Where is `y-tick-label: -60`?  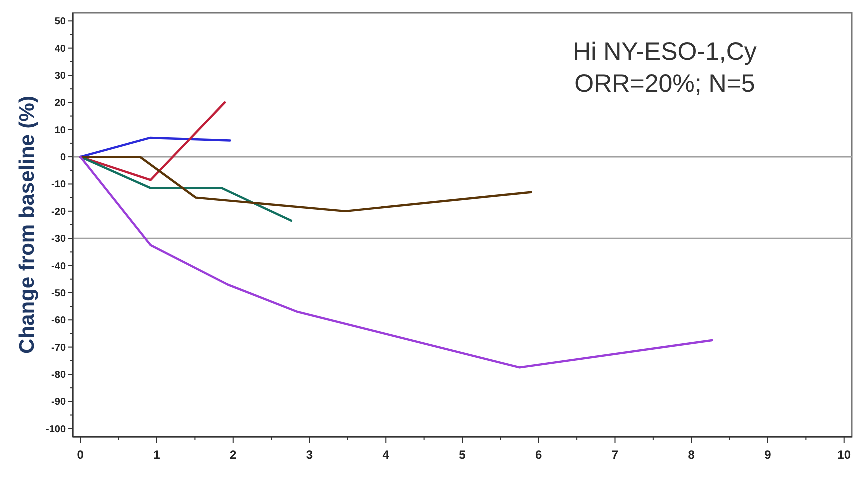
y-tick-label: -60 is located at coordinates (59, 321).